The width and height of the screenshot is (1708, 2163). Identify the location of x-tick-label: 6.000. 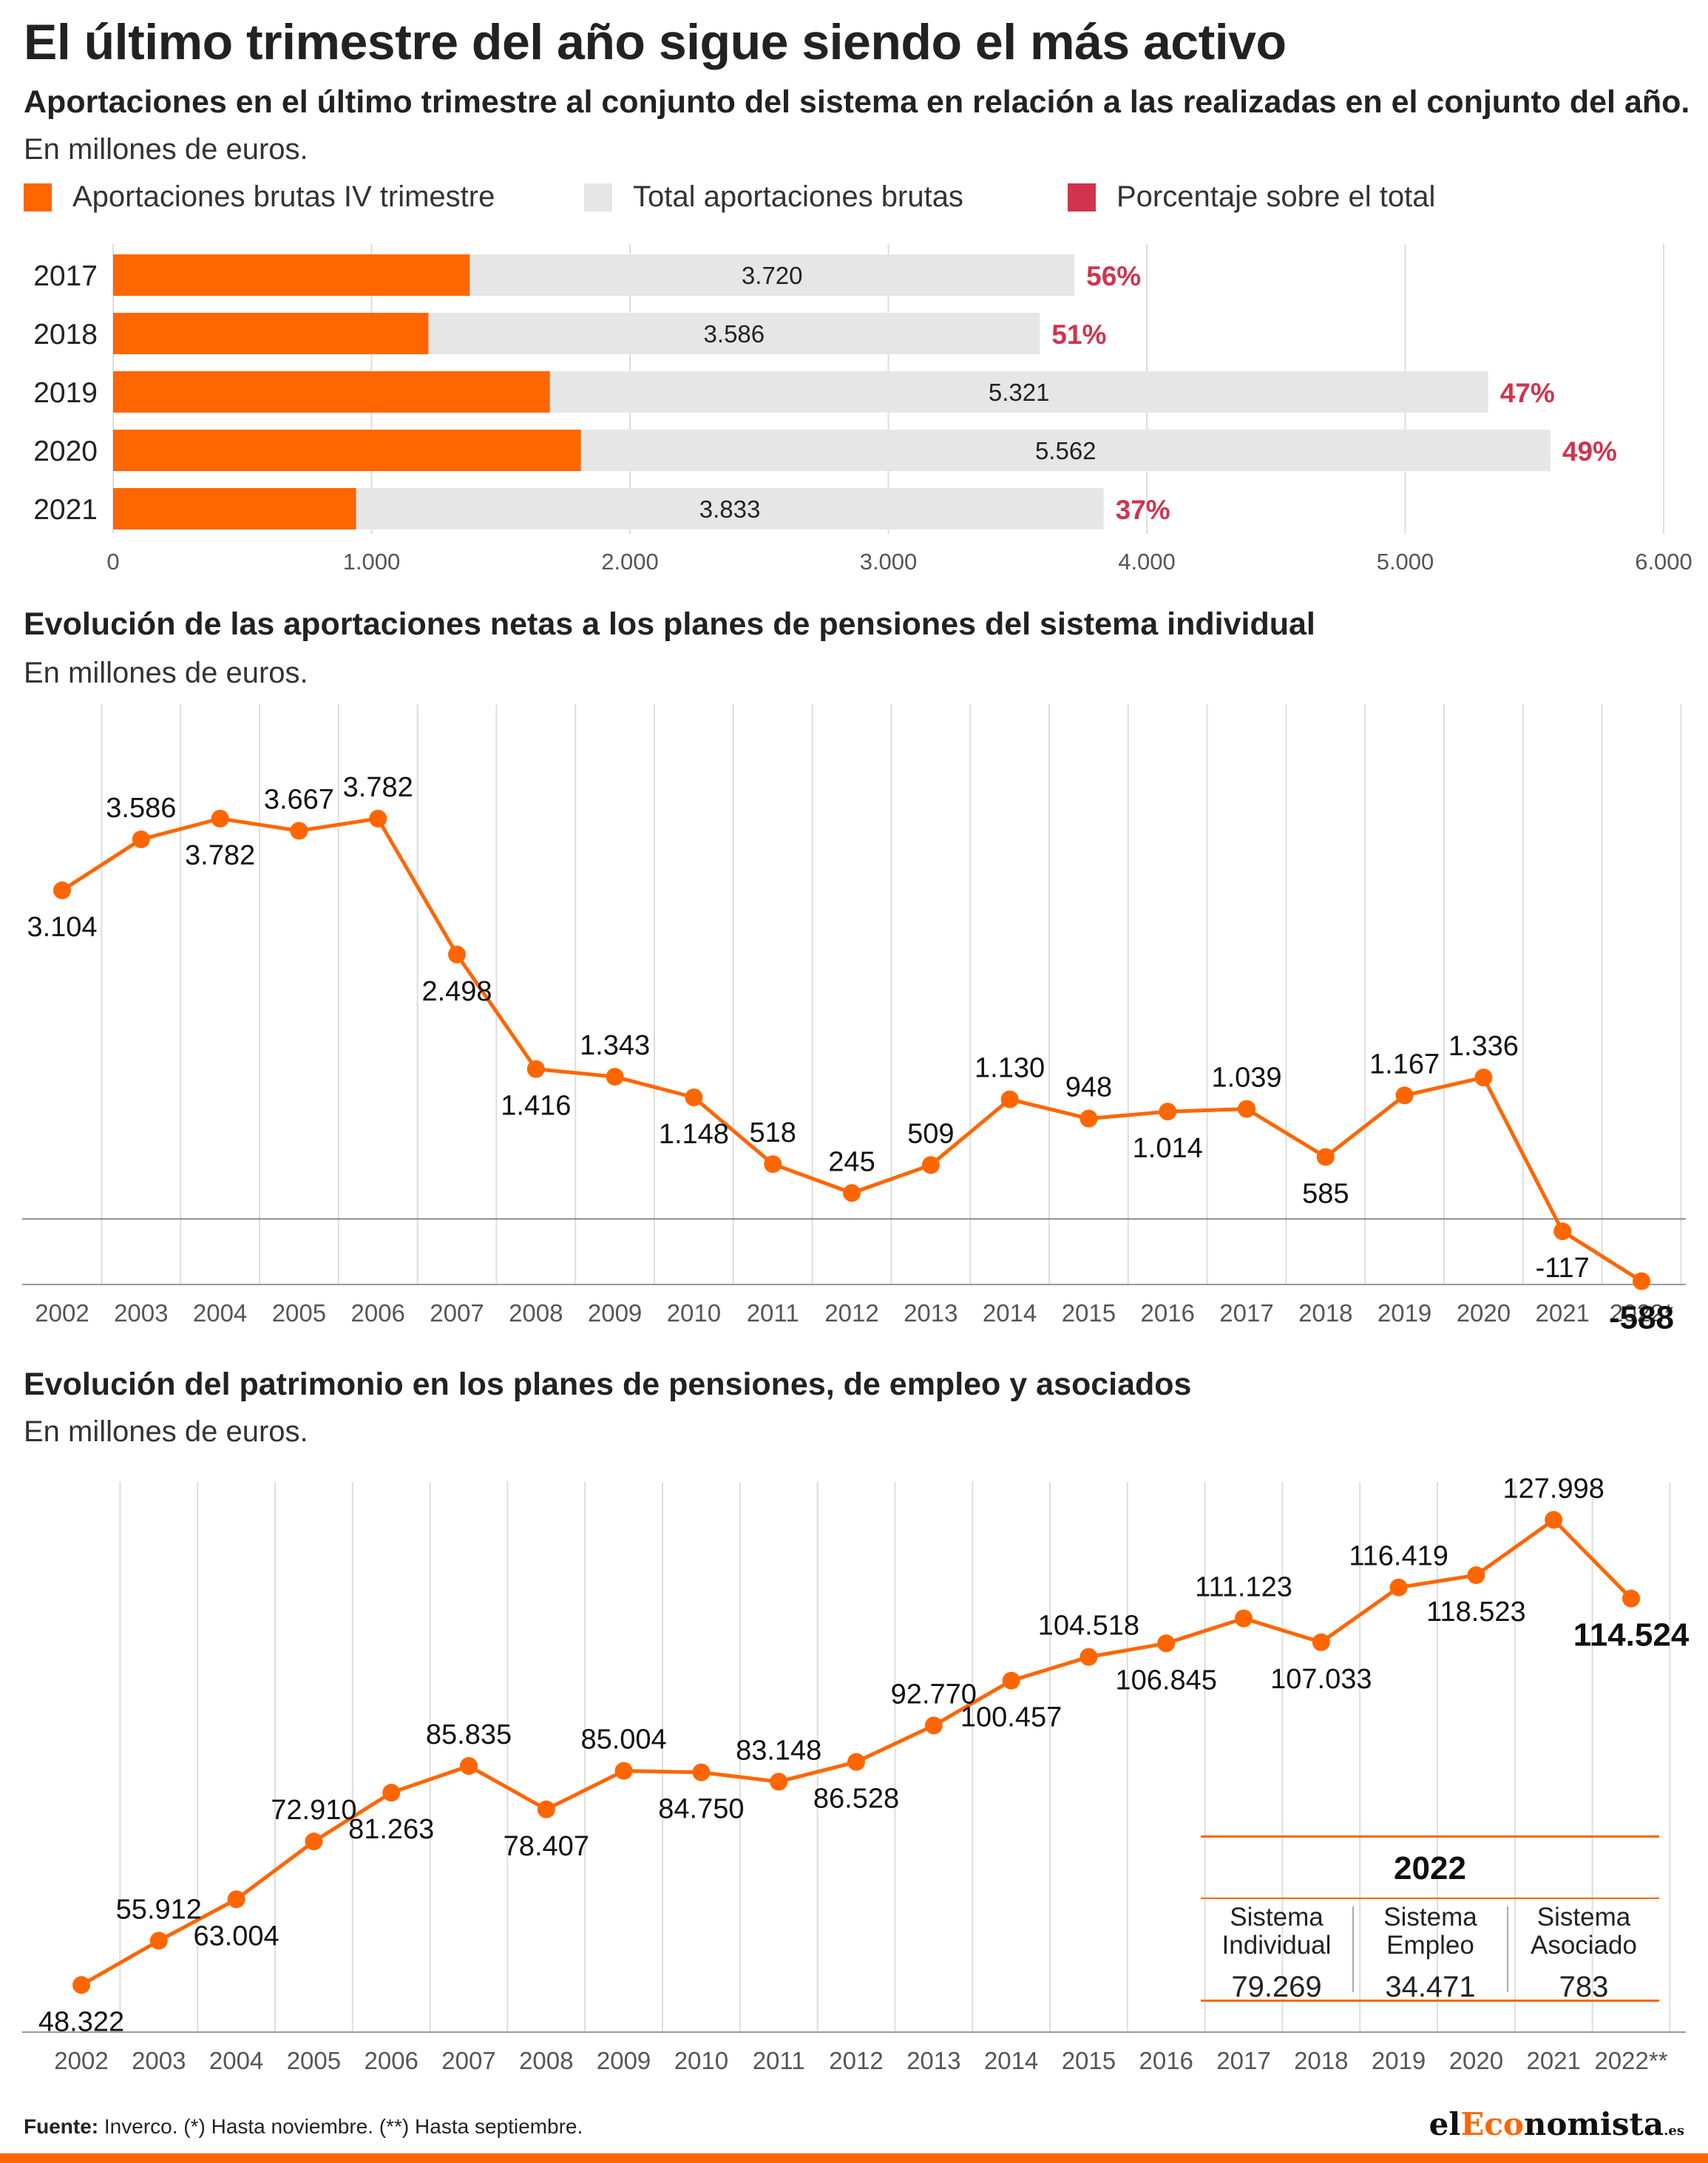
(1663, 562).